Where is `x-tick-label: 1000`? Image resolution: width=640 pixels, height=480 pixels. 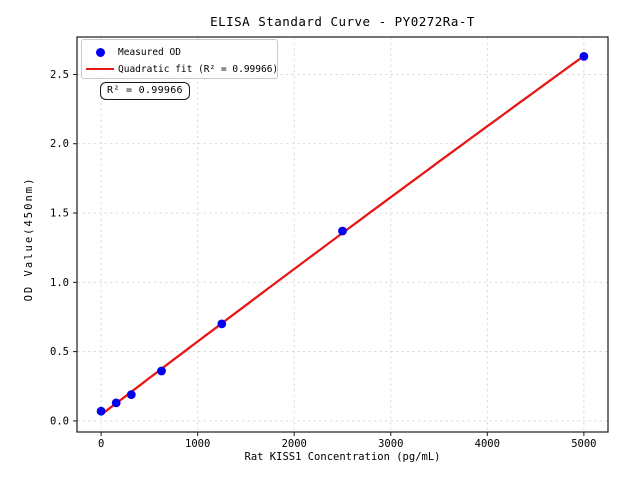
x-tick-label: 1000 is located at coordinates (197, 444).